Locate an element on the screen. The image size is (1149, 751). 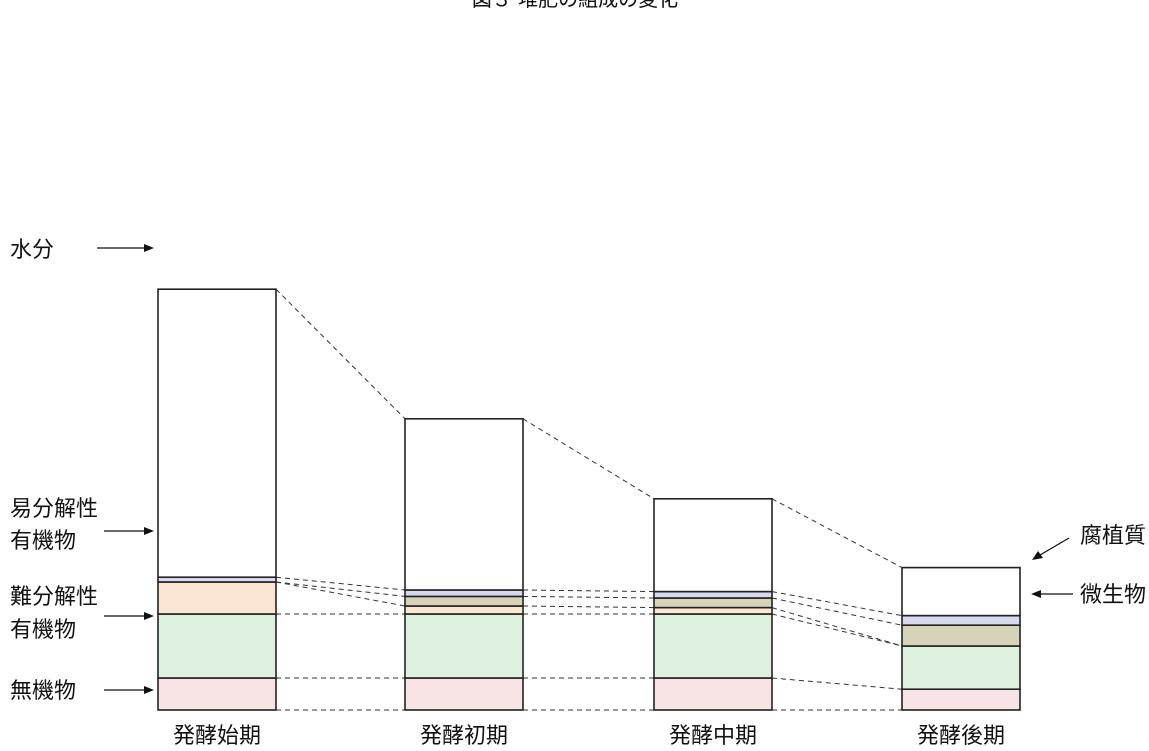
label-humus-text: 腐植質 is located at coordinates (1113, 536).